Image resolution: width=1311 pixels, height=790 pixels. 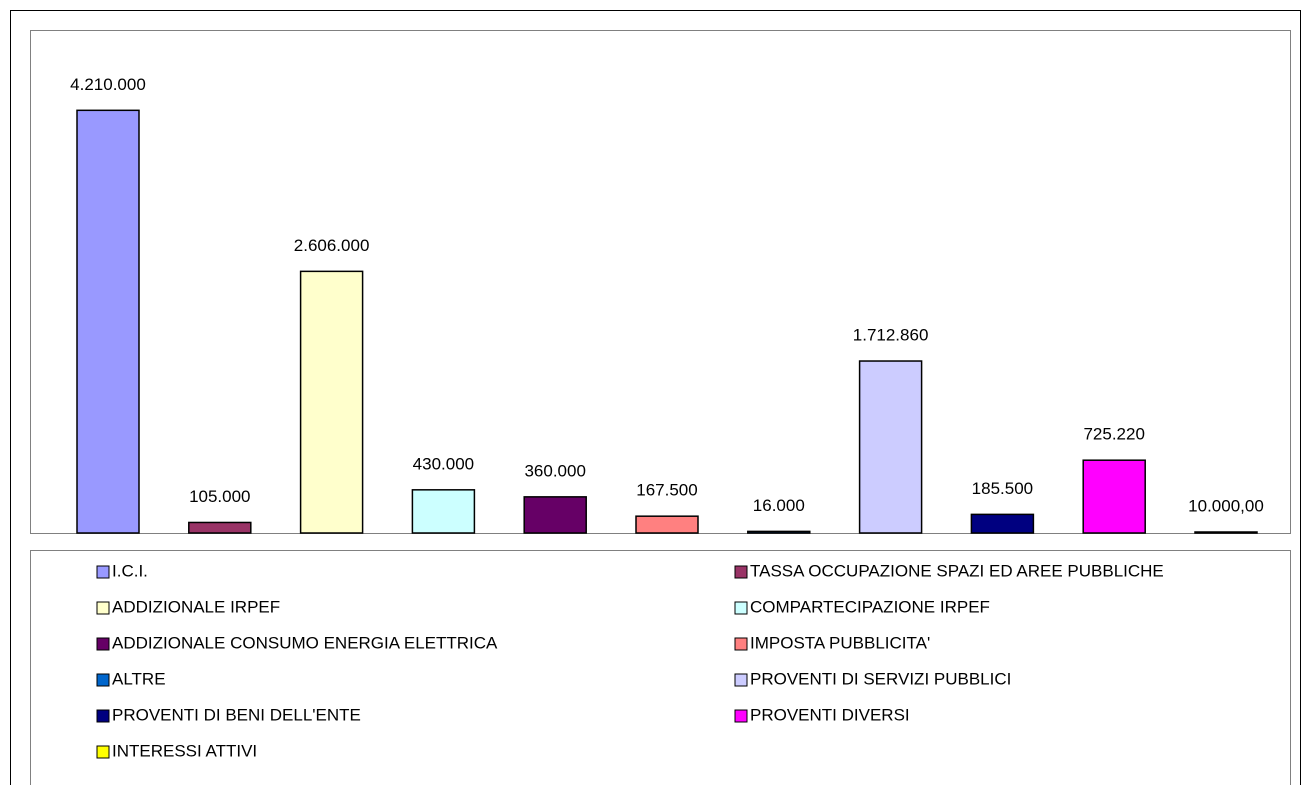 I want to click on legend-label: ADDIZIONALE IRPEF, so click(x=196, y=606).